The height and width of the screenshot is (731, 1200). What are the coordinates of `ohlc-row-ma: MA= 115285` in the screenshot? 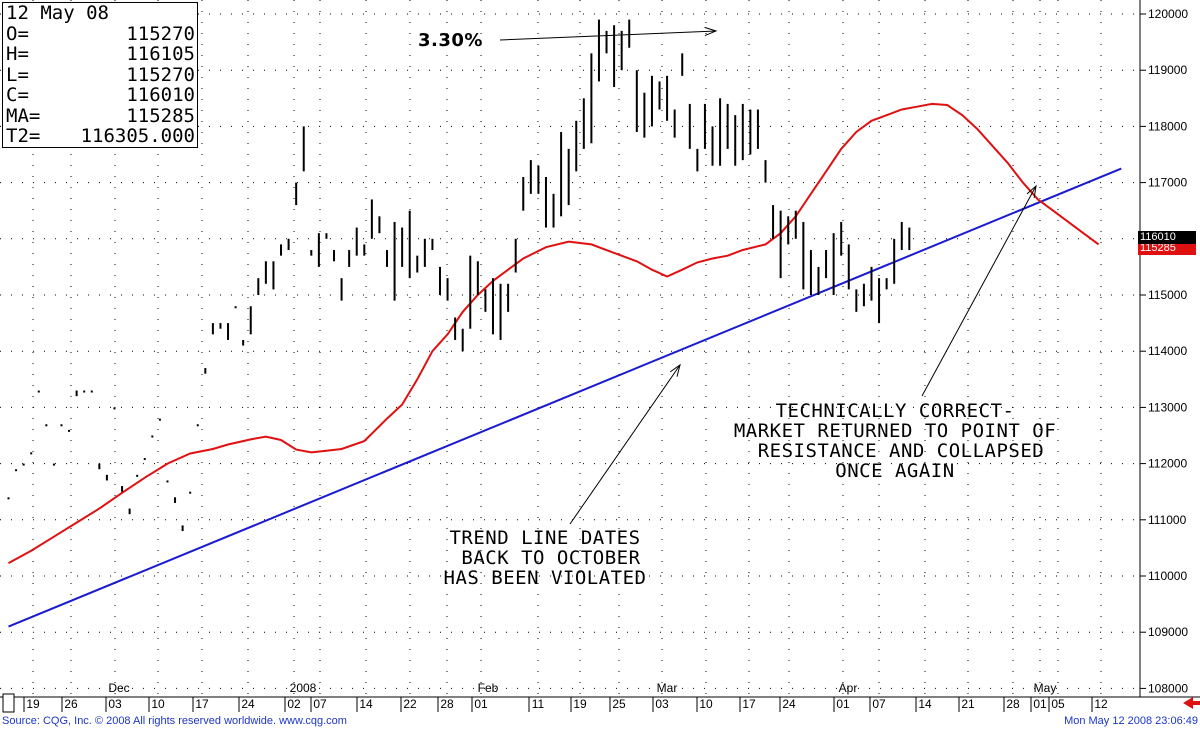 It's located at (100, 115).